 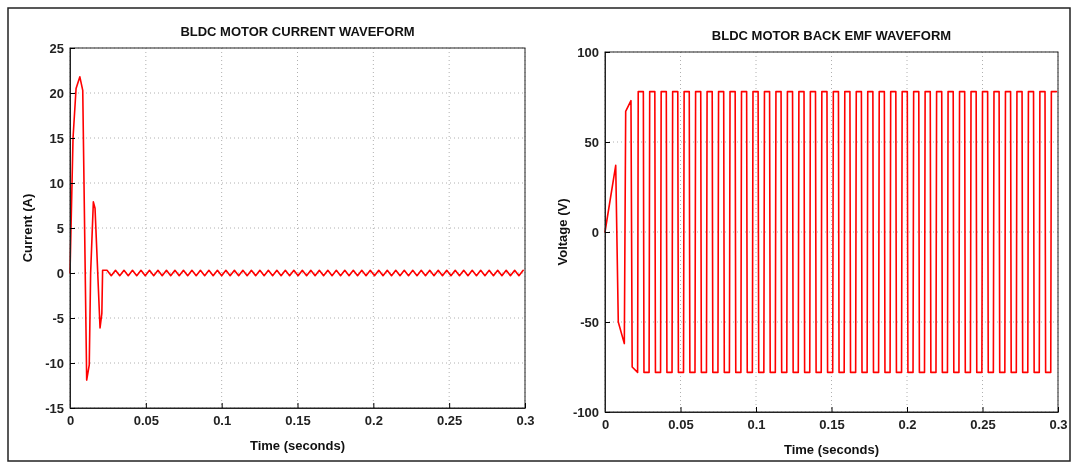 I want to click on y-tick-label: 100, so click(x=588, y=52).